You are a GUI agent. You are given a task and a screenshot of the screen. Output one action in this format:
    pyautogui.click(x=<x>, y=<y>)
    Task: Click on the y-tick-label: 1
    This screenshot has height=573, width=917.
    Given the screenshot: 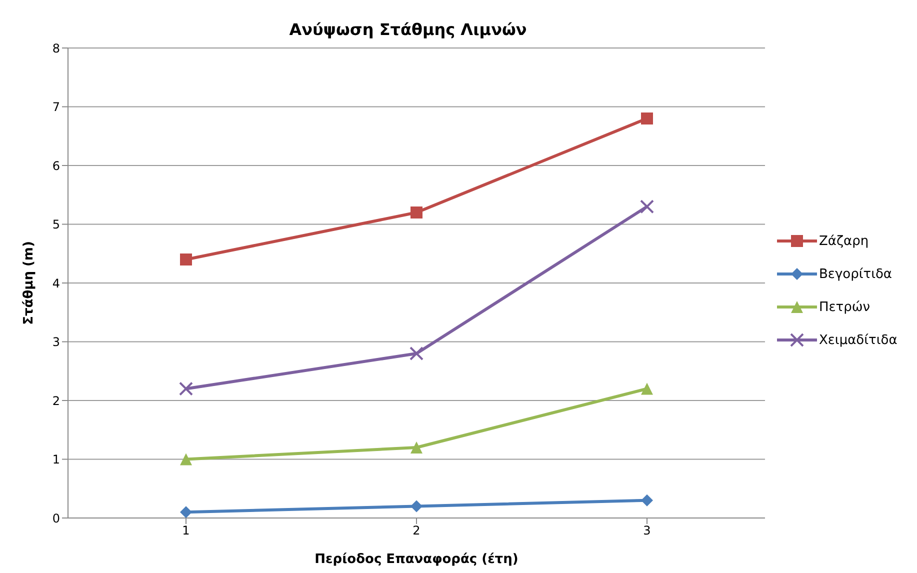 What is the action you would take?
    pyautogui.click(x=56, y=459)
    